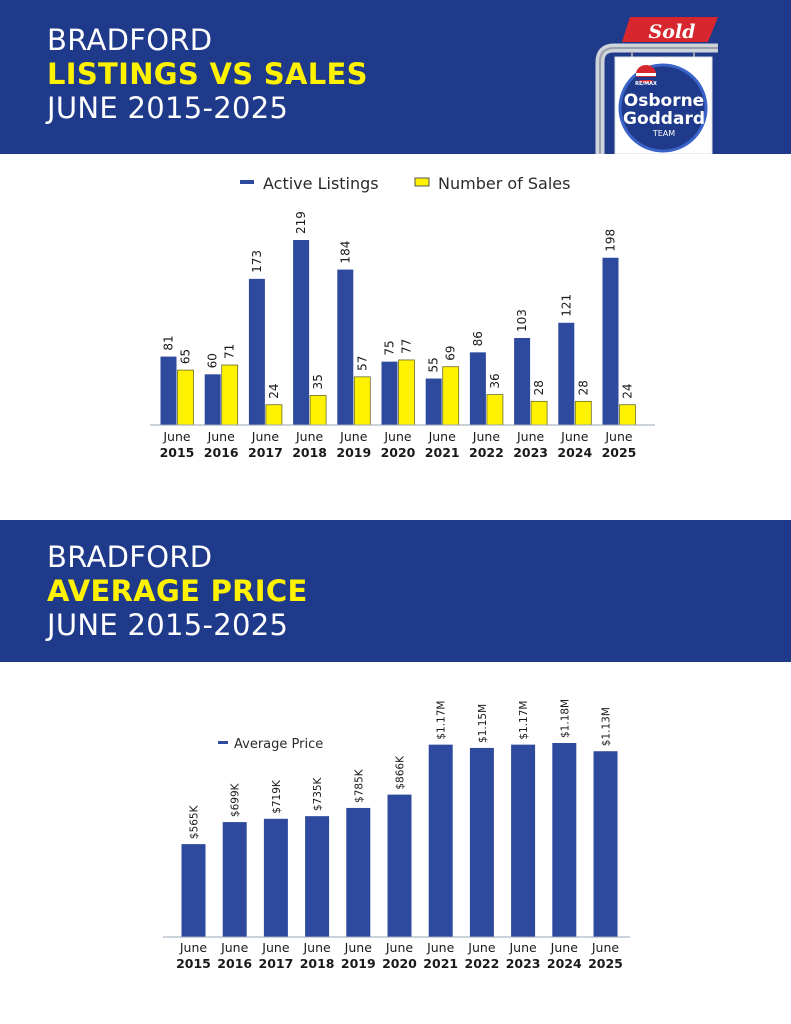 The height and width of the screenshot is (1024, 791). I want to click on tick-month-2: June, so click(265, 436).